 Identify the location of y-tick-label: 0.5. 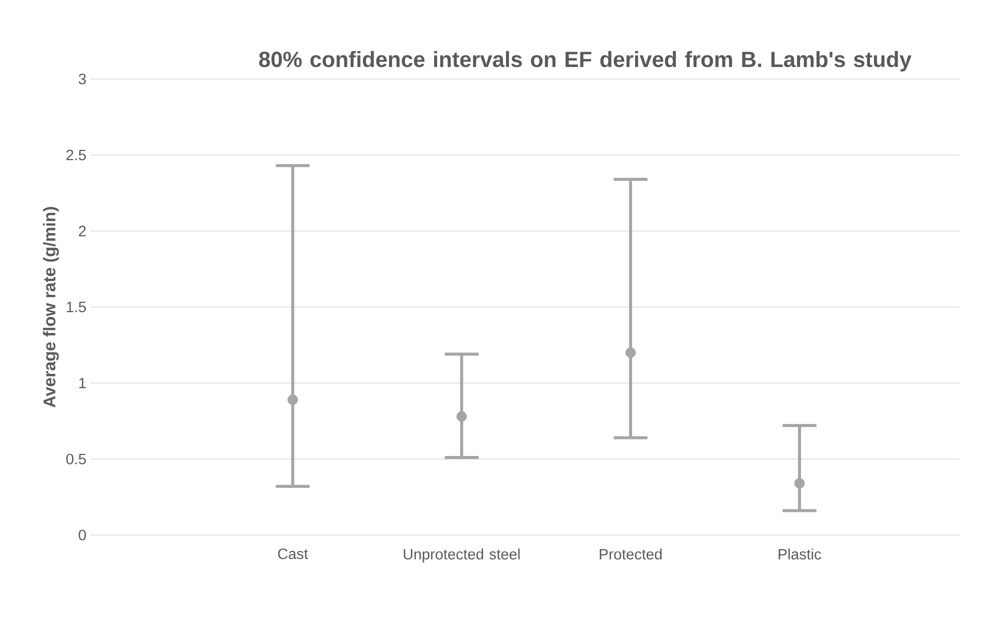
(76, 459).